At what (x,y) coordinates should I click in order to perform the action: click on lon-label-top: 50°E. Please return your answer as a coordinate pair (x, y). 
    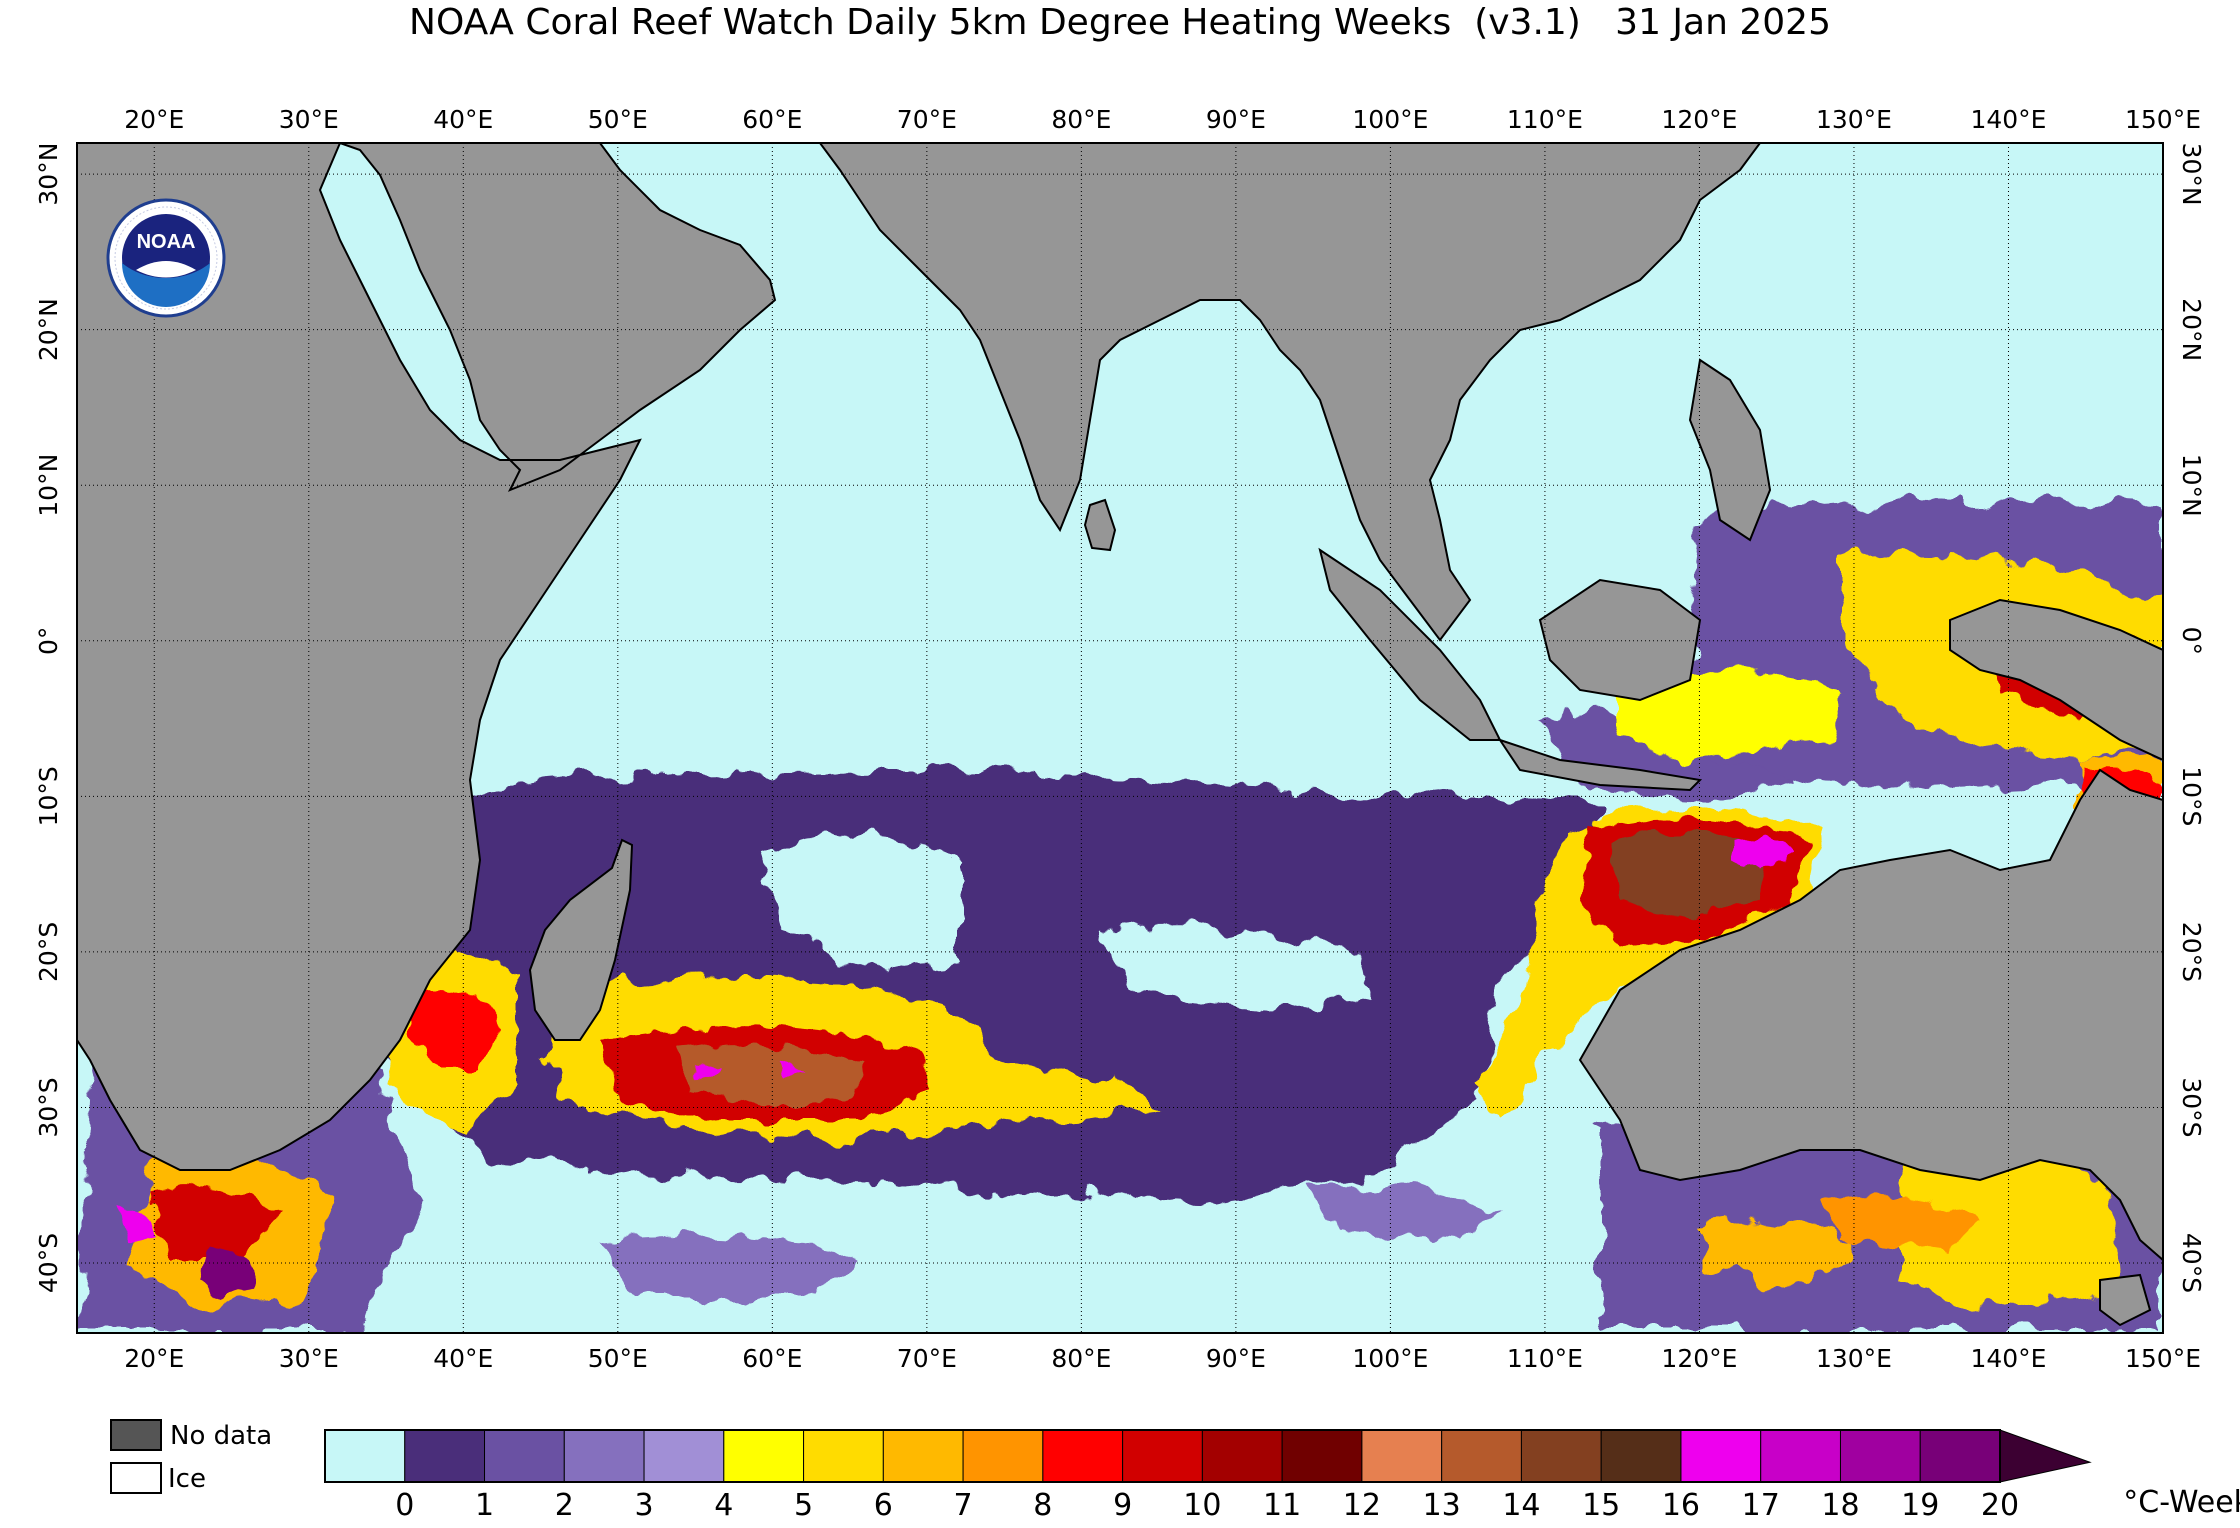
    Looking at the image, I should click on (618, 119).